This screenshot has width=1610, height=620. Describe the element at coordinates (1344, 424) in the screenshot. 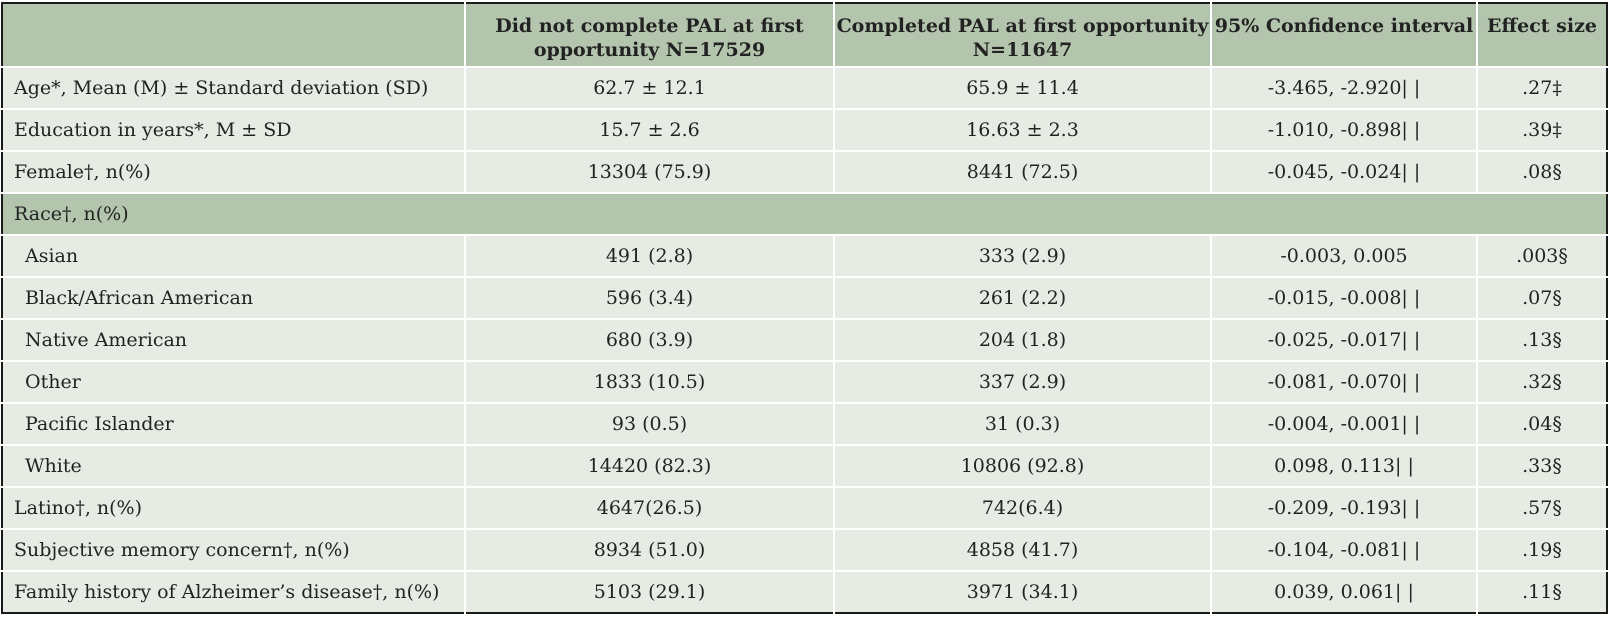

I see `cell-ci: -0.004, -0.001| |` at that location.